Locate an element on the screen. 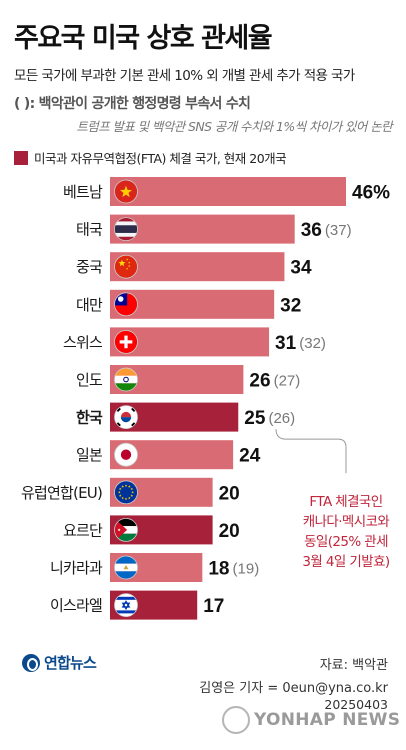  annex-value-label: (37) is located at coordinates (338, 230).